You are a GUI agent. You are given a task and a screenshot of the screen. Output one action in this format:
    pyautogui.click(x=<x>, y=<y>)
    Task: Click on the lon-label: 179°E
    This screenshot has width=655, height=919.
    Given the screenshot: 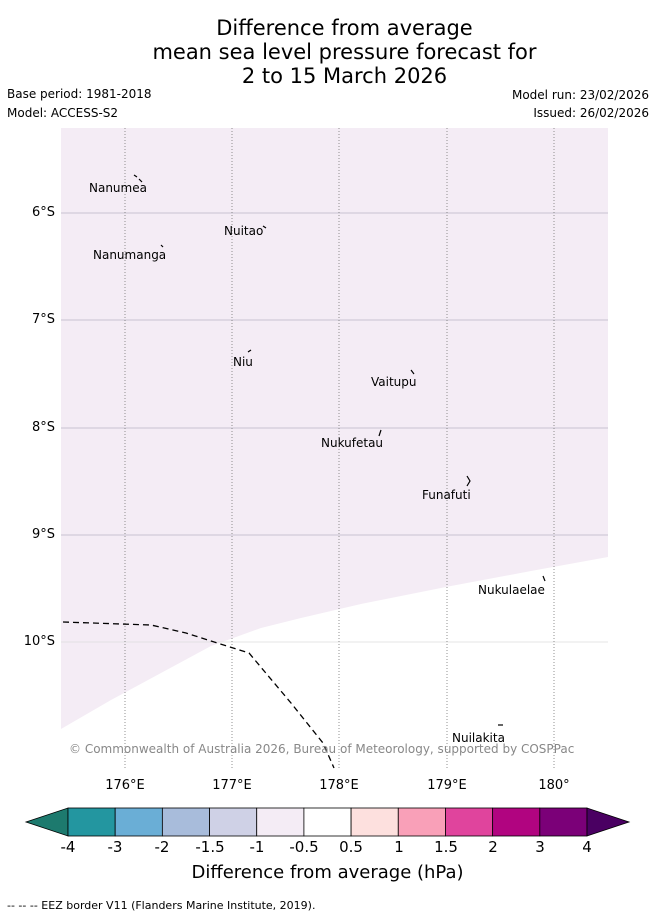 What is the action you would take?
    pyautogui.click(x=447, y=785)
    